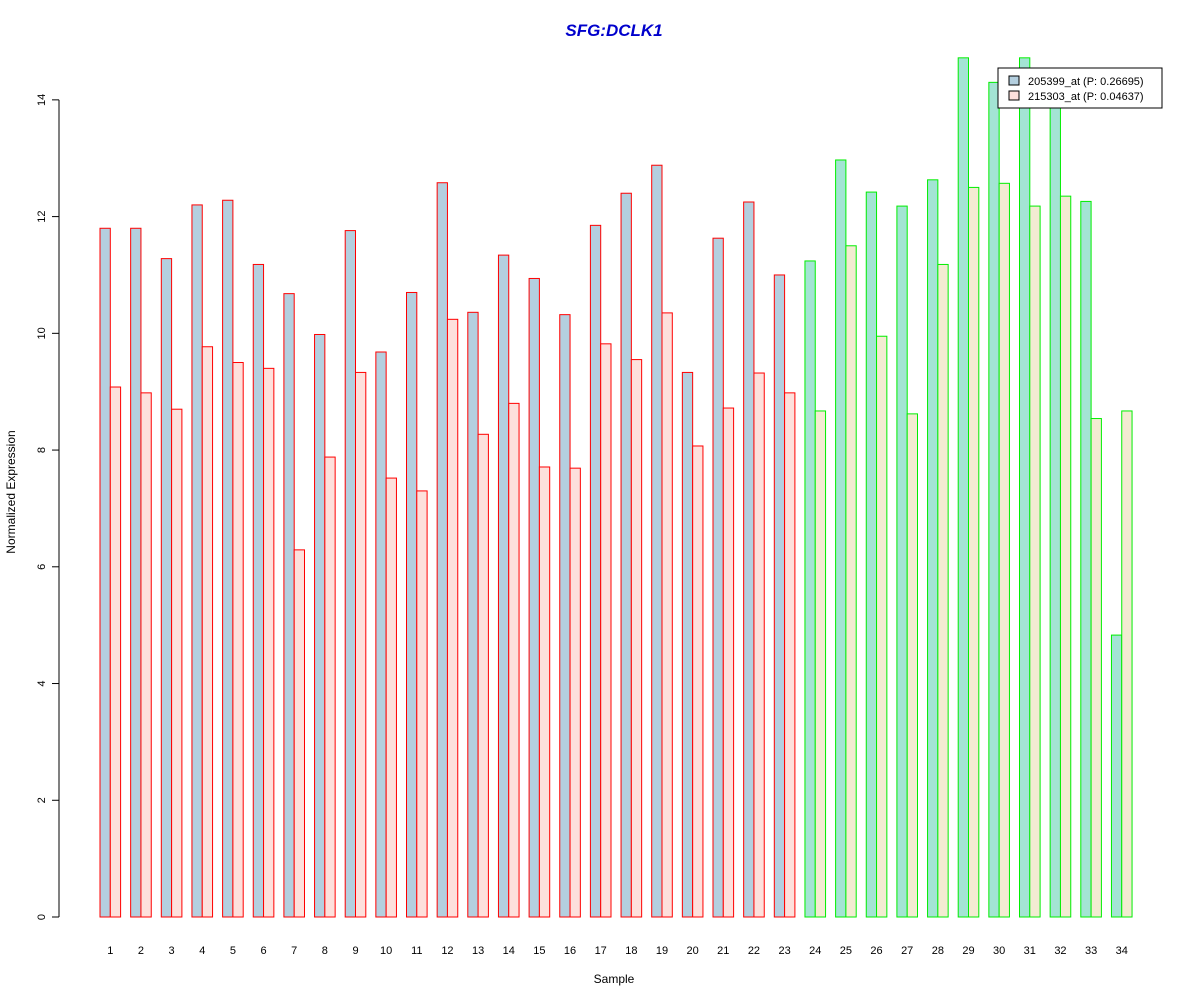 The image size is (1200, 1000). Describe the element at coordinates (11, 491) in the screenshot. I see `y-axis-label: Normalized Expression` at that location.